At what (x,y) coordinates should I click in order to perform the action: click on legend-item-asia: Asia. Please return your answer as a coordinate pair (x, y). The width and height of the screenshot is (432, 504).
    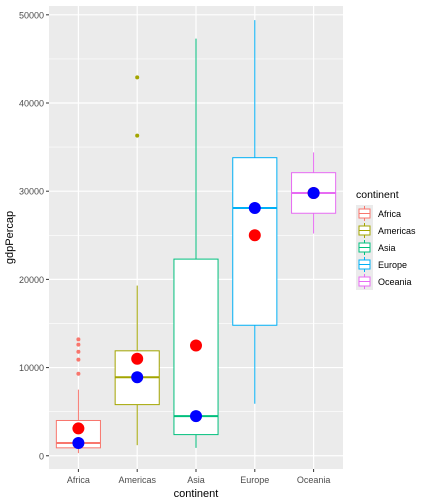
    Looking at the image, I should click on (376, 247).